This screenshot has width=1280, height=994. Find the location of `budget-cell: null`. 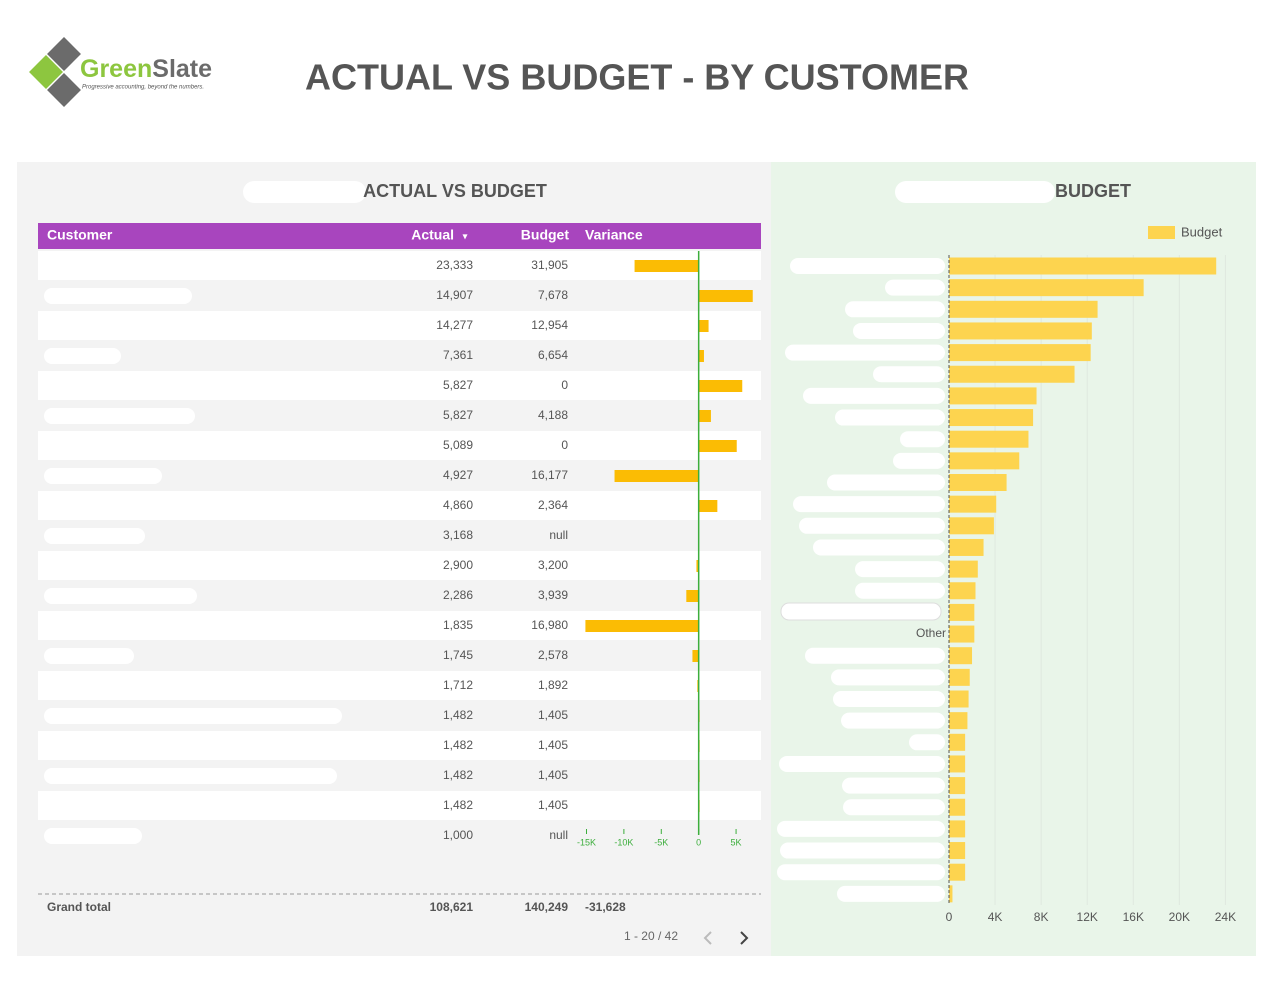

budget-cell: null is located at coordinates (558, 535).